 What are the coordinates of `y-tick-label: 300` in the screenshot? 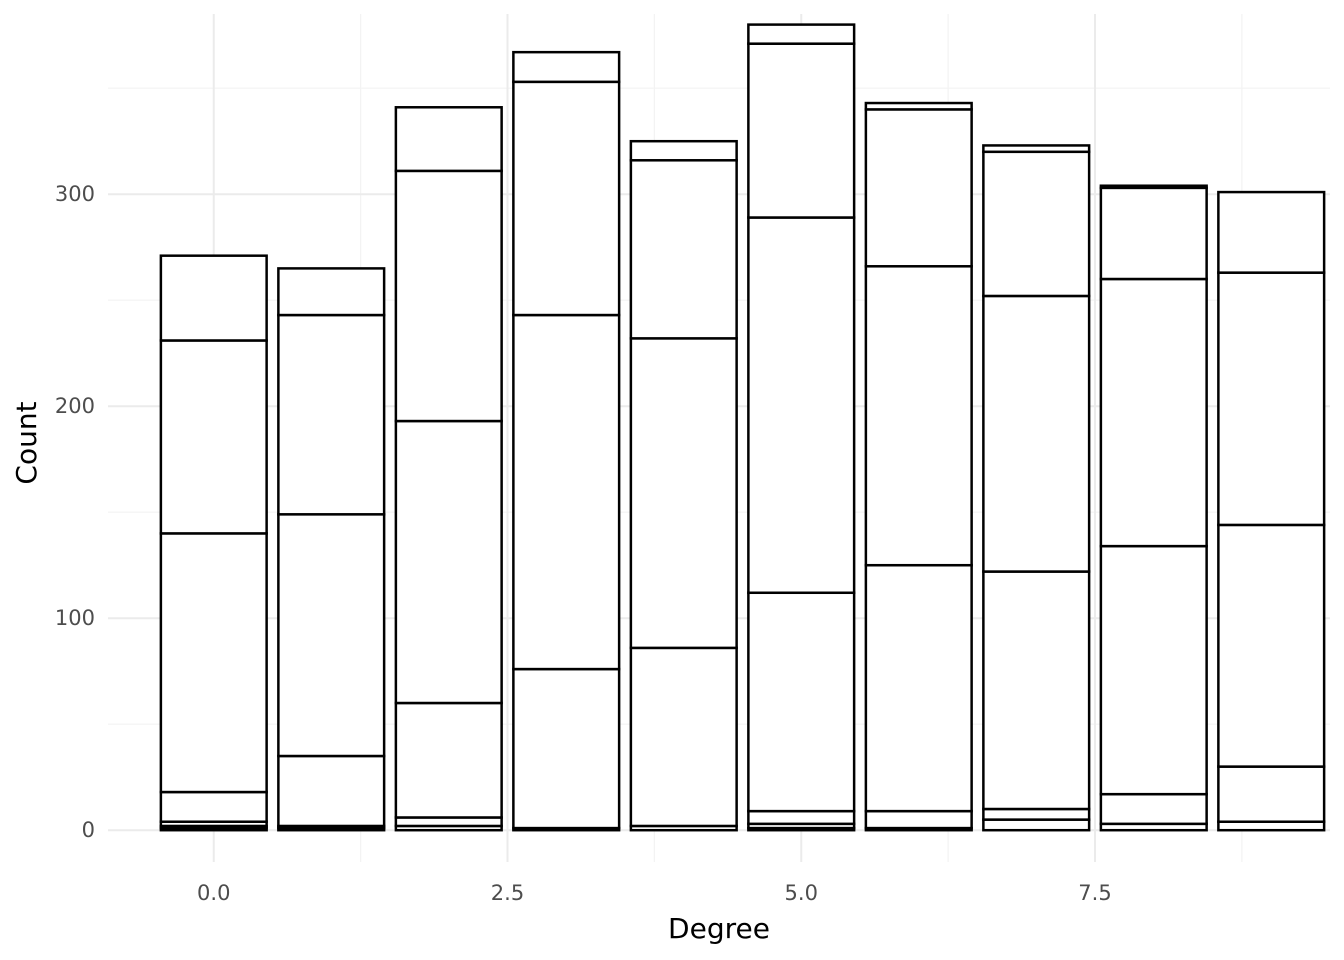 It's located at (75, 194).